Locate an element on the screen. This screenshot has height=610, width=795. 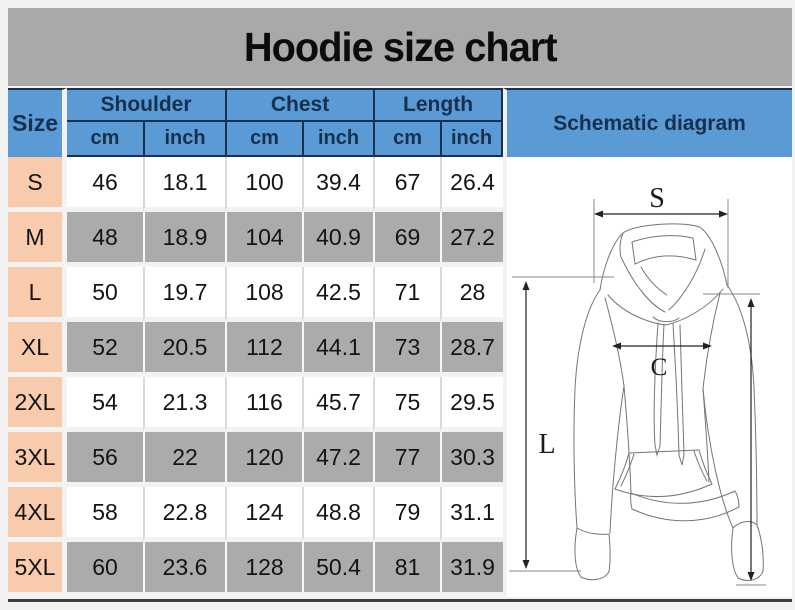
measurement-value: 116 is located at coordinates (264, 404).